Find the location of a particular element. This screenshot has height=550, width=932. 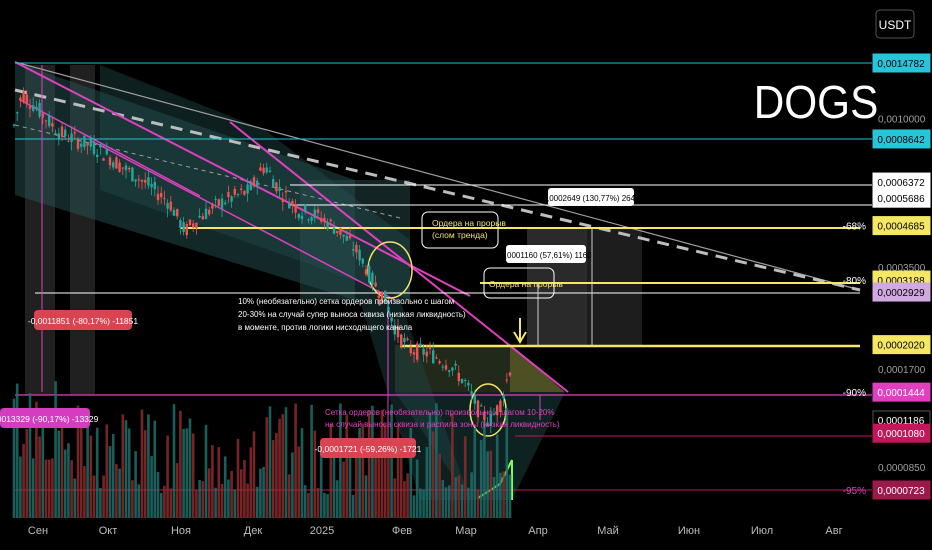

svg-text: 0,0002649 (130,77%) 2649 is located at coordinates (592, 198).